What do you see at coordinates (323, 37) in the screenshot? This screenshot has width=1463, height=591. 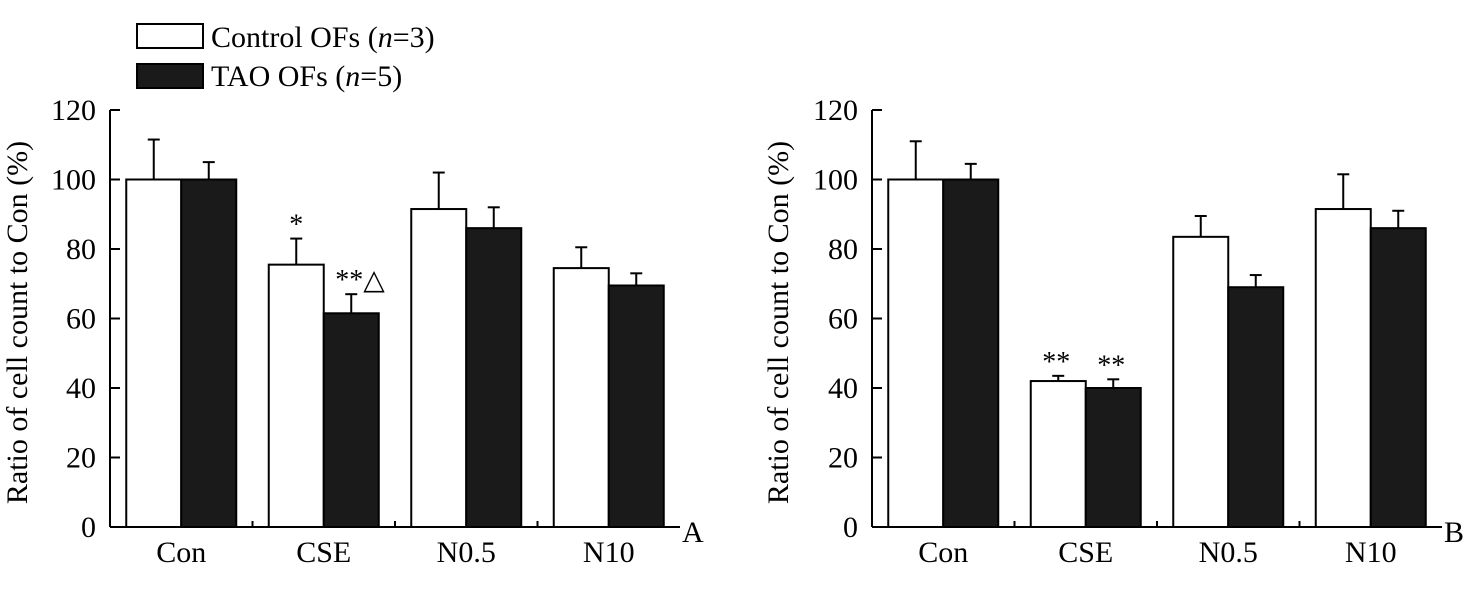 I see `legend-label-control: Control OFs (n=3)` at bounding box center [323, 37].